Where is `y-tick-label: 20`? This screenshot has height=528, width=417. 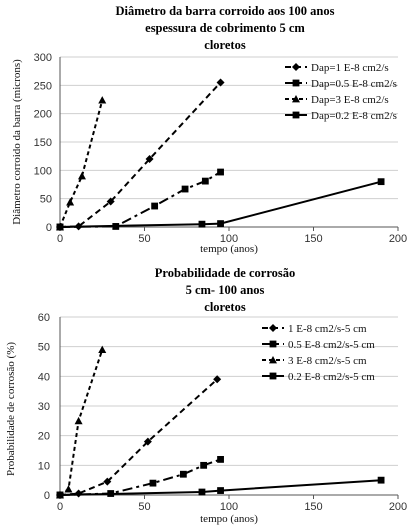 y-tick-label: 20 is located at coordinates (44, 437).